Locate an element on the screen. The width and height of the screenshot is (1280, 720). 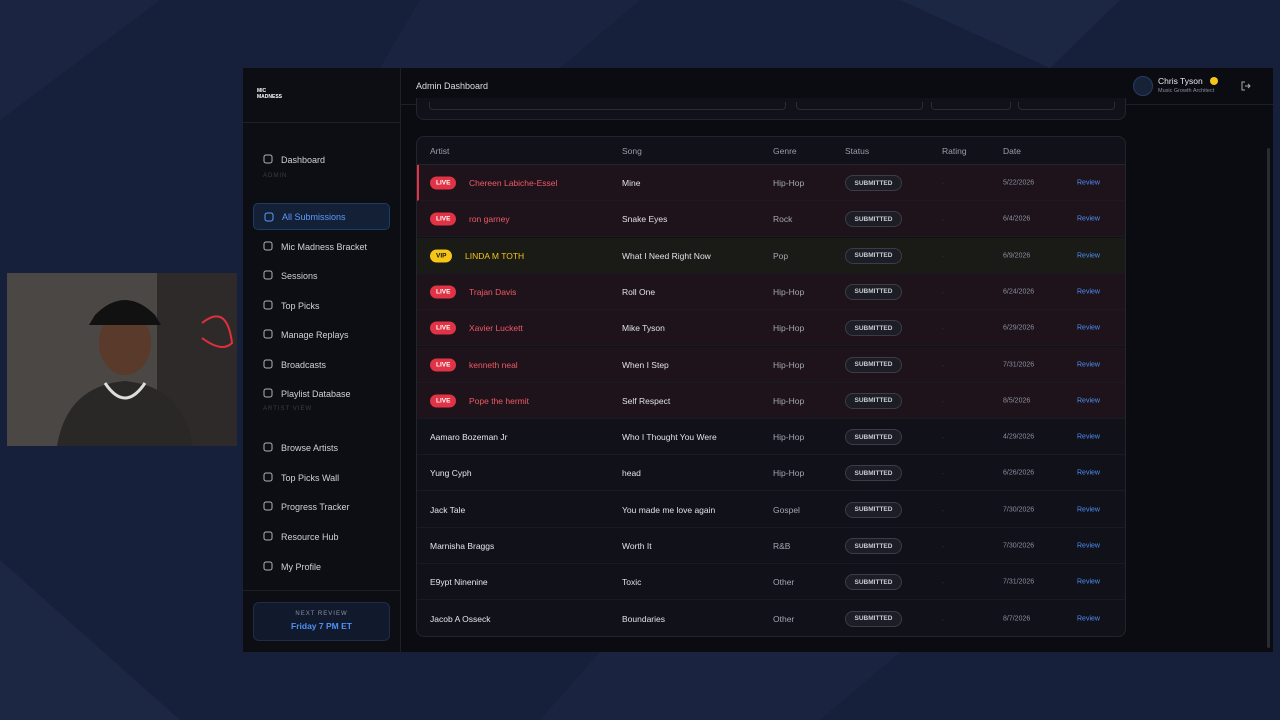
artist-cell: kenneth neal is located at coordinates (493, 364).